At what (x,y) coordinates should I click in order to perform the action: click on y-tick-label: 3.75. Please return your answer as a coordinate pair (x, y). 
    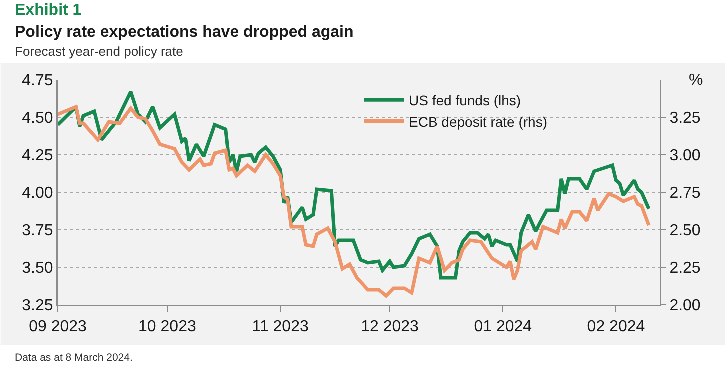
    Looking at the image, I should click on (38, 231).